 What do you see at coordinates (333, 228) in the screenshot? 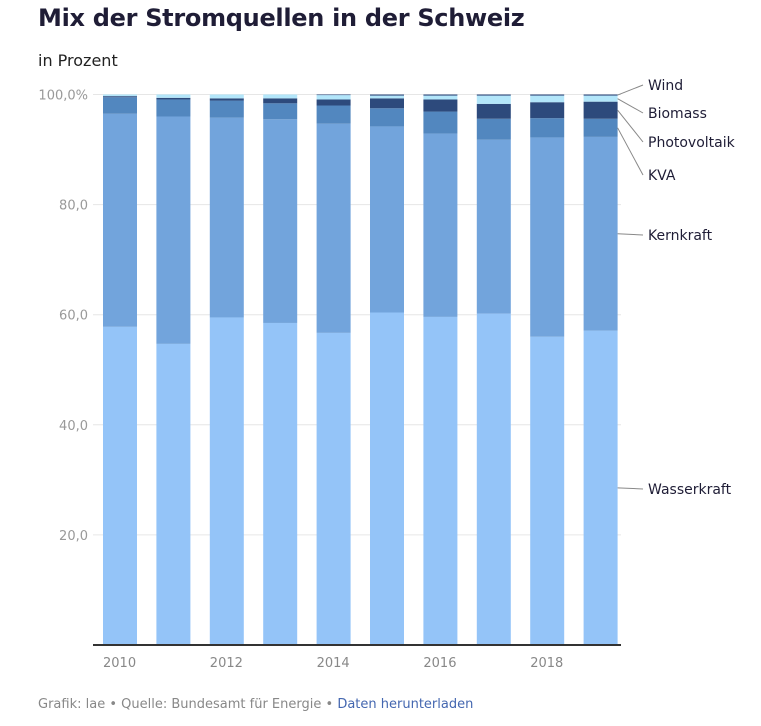
I see `bar-segment-kernkraft-2014` at bounding box center [333, 228].